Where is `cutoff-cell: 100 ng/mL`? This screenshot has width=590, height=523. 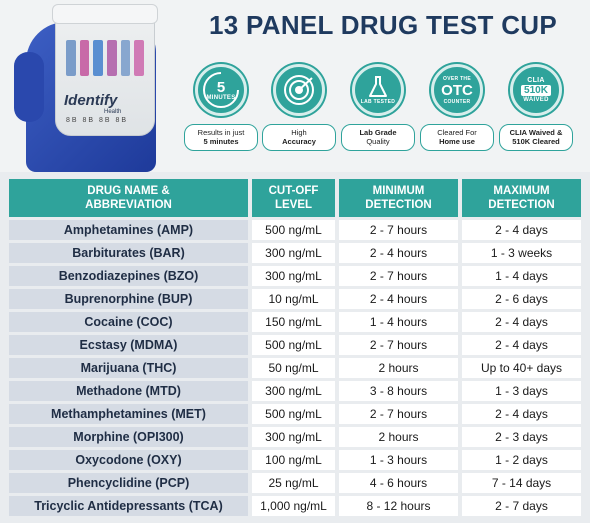
cutoff-cell: 100 ng/mL is located at coordinates (291, 460).